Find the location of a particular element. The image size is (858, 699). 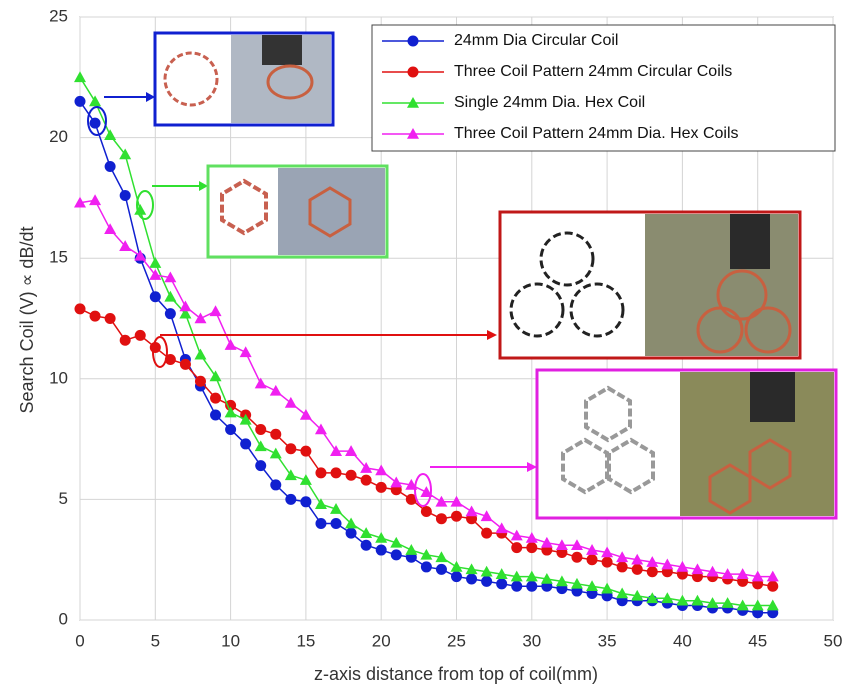

legend-label: 24mm Dia Circular Coil is located at coordinates (536, 40).